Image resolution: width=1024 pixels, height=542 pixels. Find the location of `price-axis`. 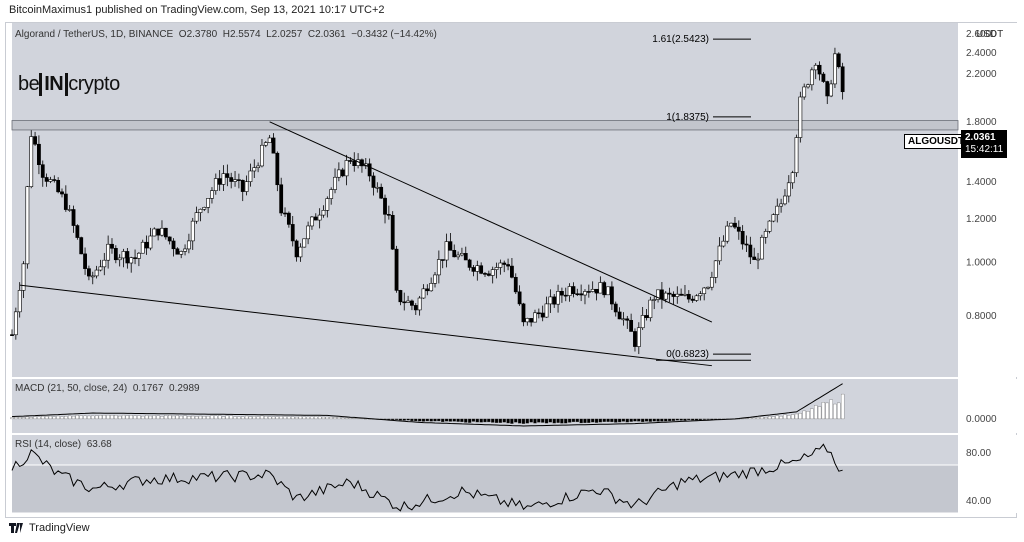

price-axis is located at coordinates (991, 200).